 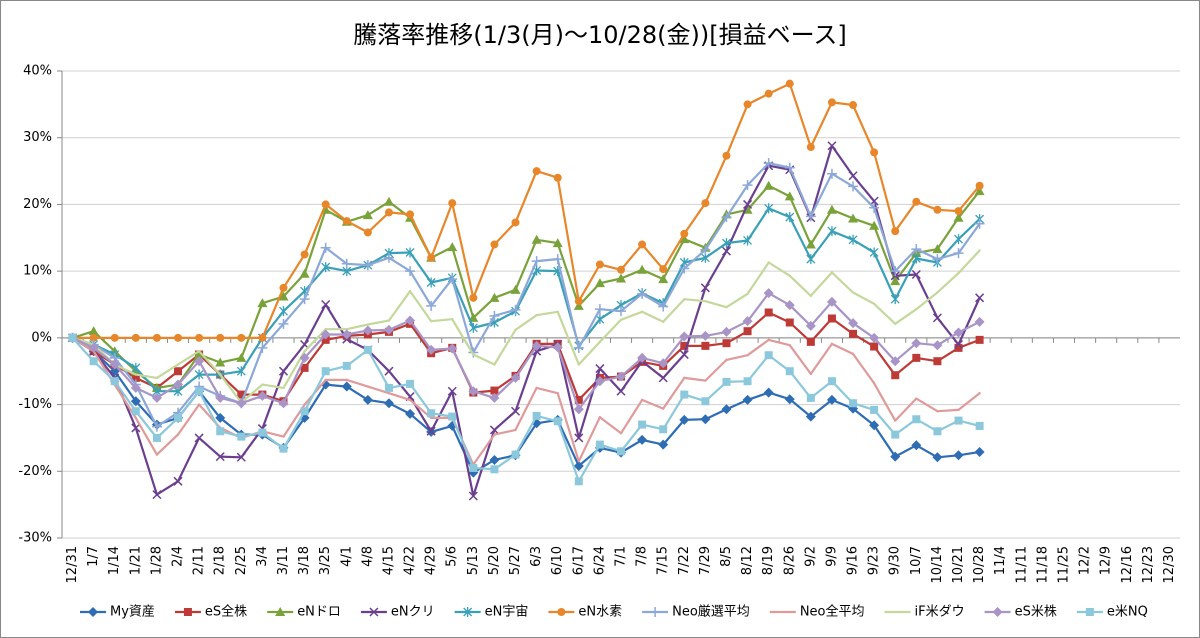 What do you see at coordinates (1042, 564) in the screenshot?
I see `x-tick-label: 11/18` at bounding box center [1042, 564].